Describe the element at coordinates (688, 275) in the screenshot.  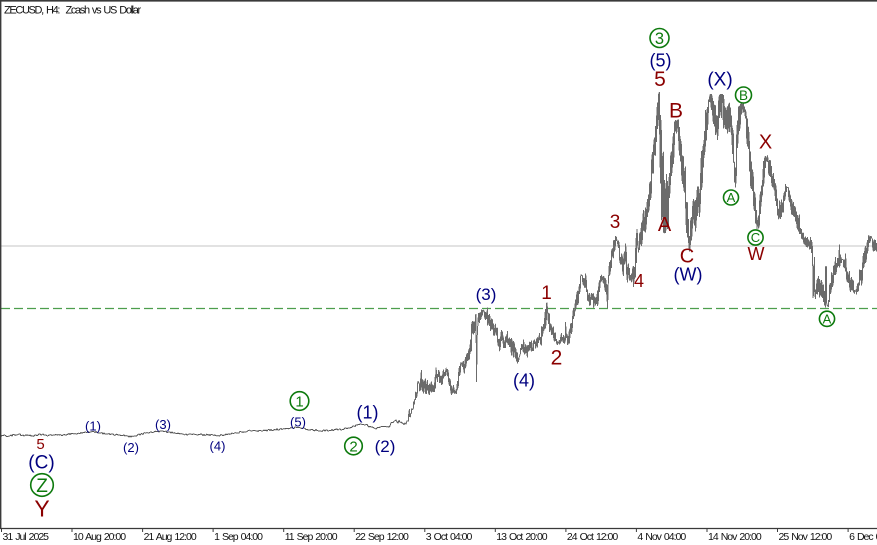
I see `svg-text: (W)` at that location.